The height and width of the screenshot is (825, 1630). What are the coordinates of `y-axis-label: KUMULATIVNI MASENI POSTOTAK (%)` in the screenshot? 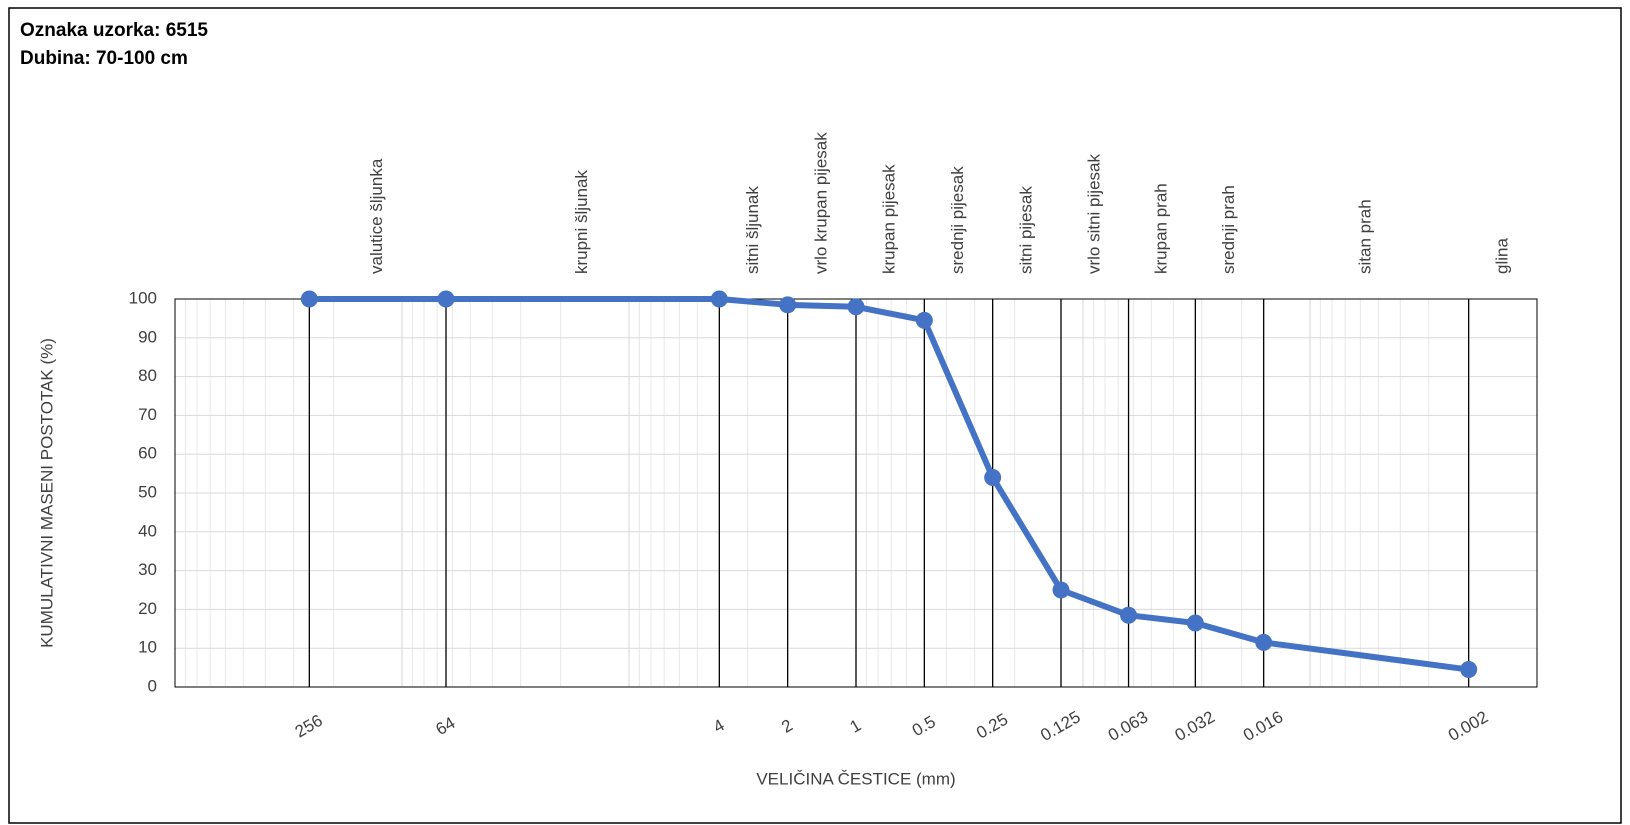 It's located at (46, 493).